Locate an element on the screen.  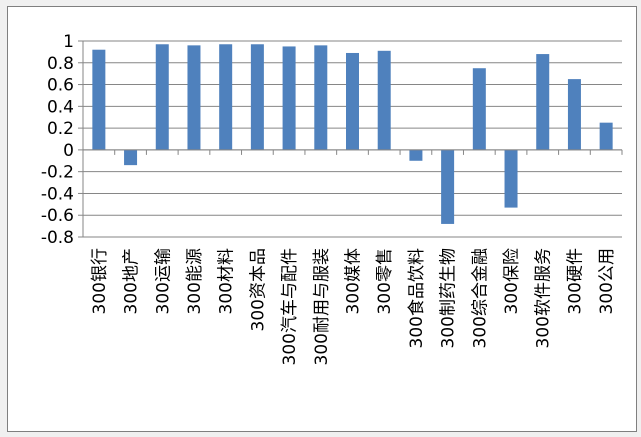
y-tick-label: -0.2 is located at coordinates (57, 173).